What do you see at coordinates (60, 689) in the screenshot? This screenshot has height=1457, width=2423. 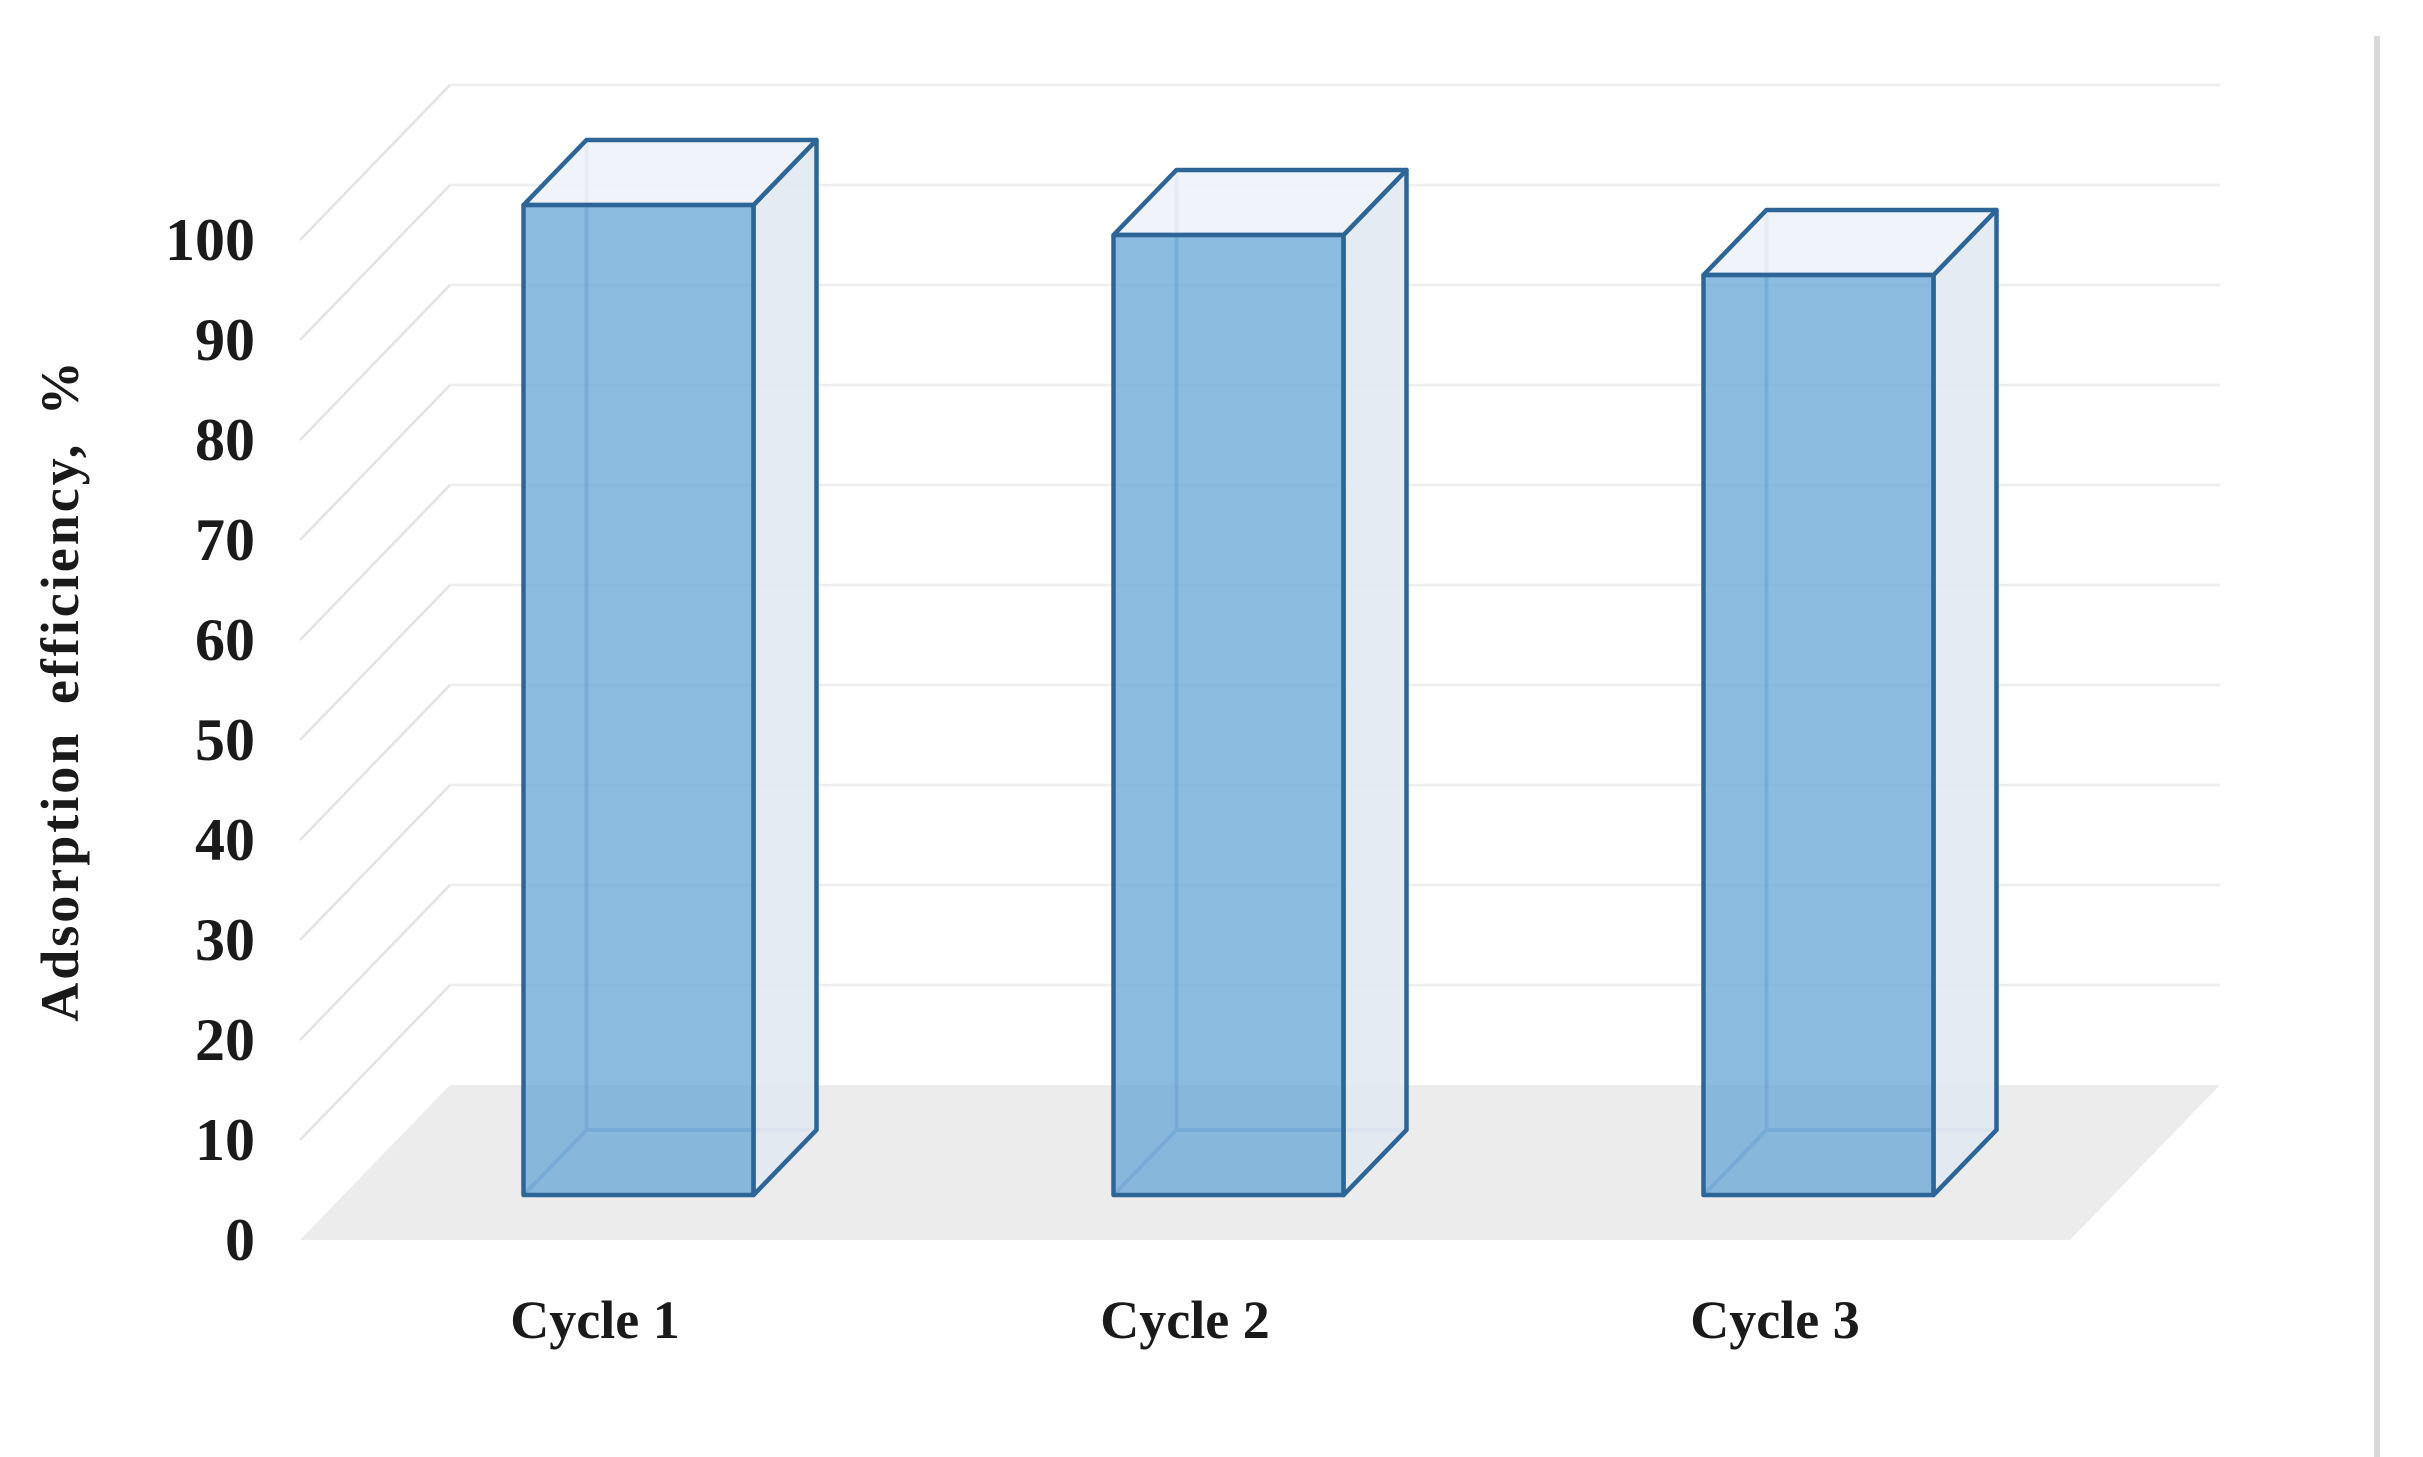 I see `y-axis-title: Adsorption efficiency, %` at bounding box center [60, 689].